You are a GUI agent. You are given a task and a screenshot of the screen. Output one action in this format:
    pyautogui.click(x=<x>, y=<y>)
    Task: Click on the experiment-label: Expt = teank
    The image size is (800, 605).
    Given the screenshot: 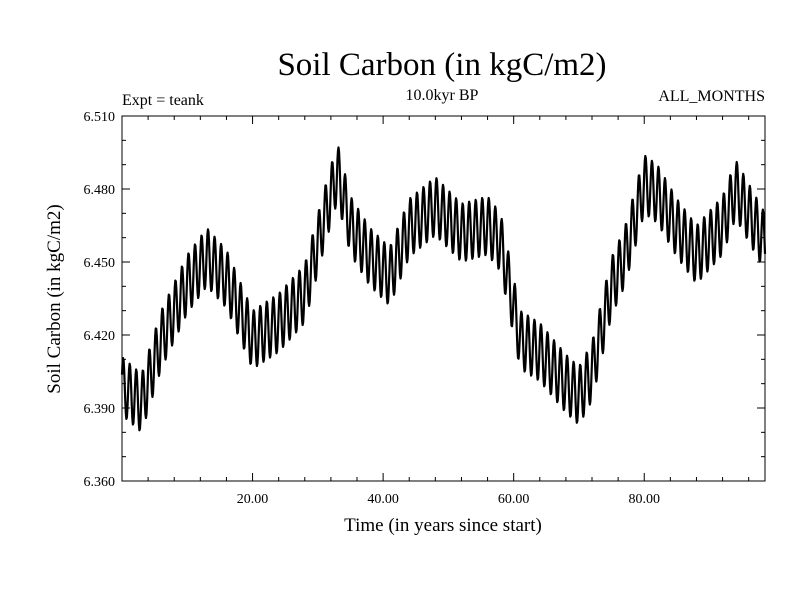 What is the action you would take?
    pyautogui.click(x=163, y=100)
    